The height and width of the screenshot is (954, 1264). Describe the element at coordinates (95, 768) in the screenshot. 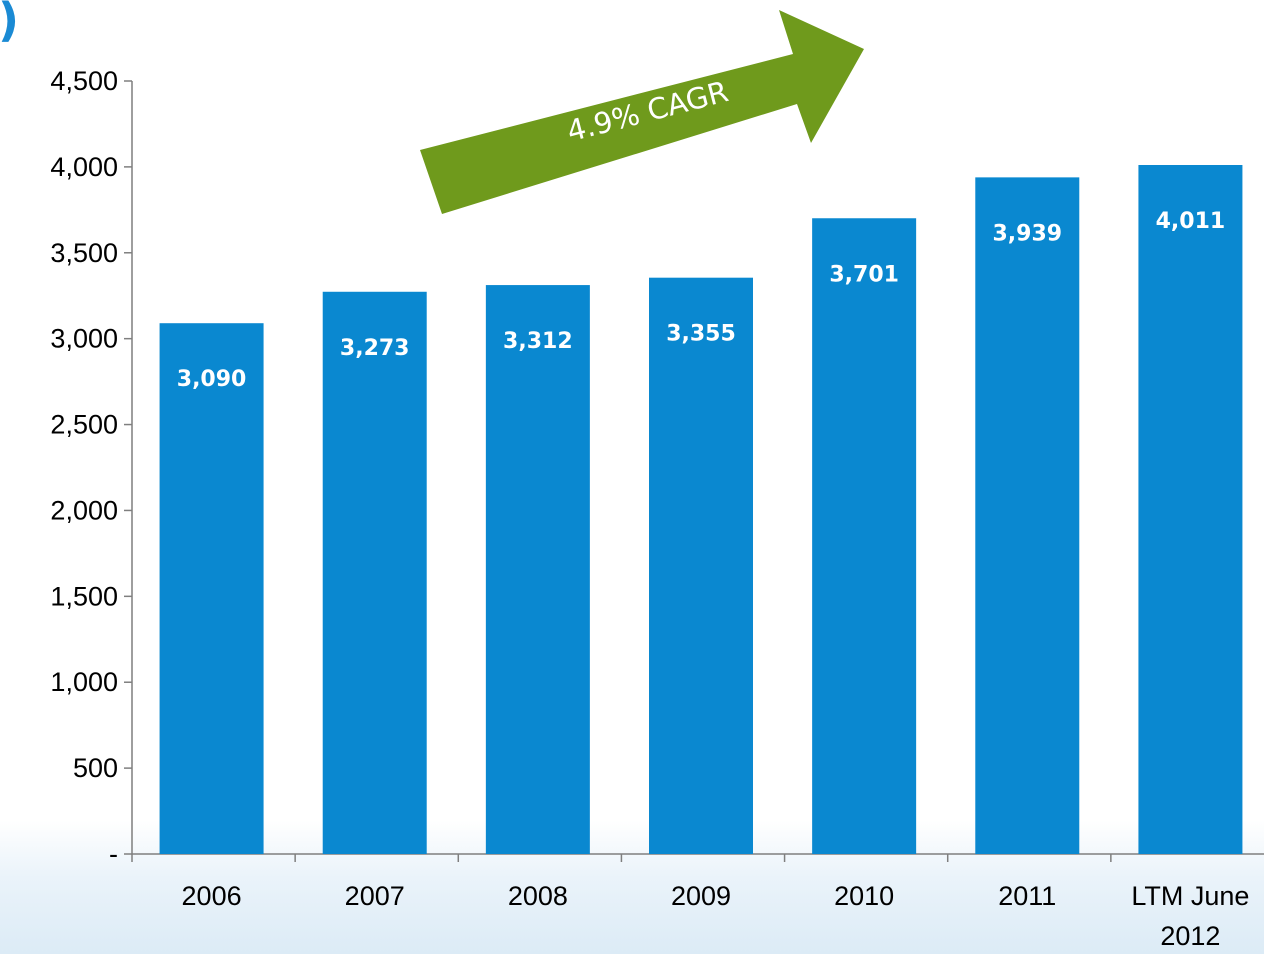

I see `y-tick-label: 500` at that location.